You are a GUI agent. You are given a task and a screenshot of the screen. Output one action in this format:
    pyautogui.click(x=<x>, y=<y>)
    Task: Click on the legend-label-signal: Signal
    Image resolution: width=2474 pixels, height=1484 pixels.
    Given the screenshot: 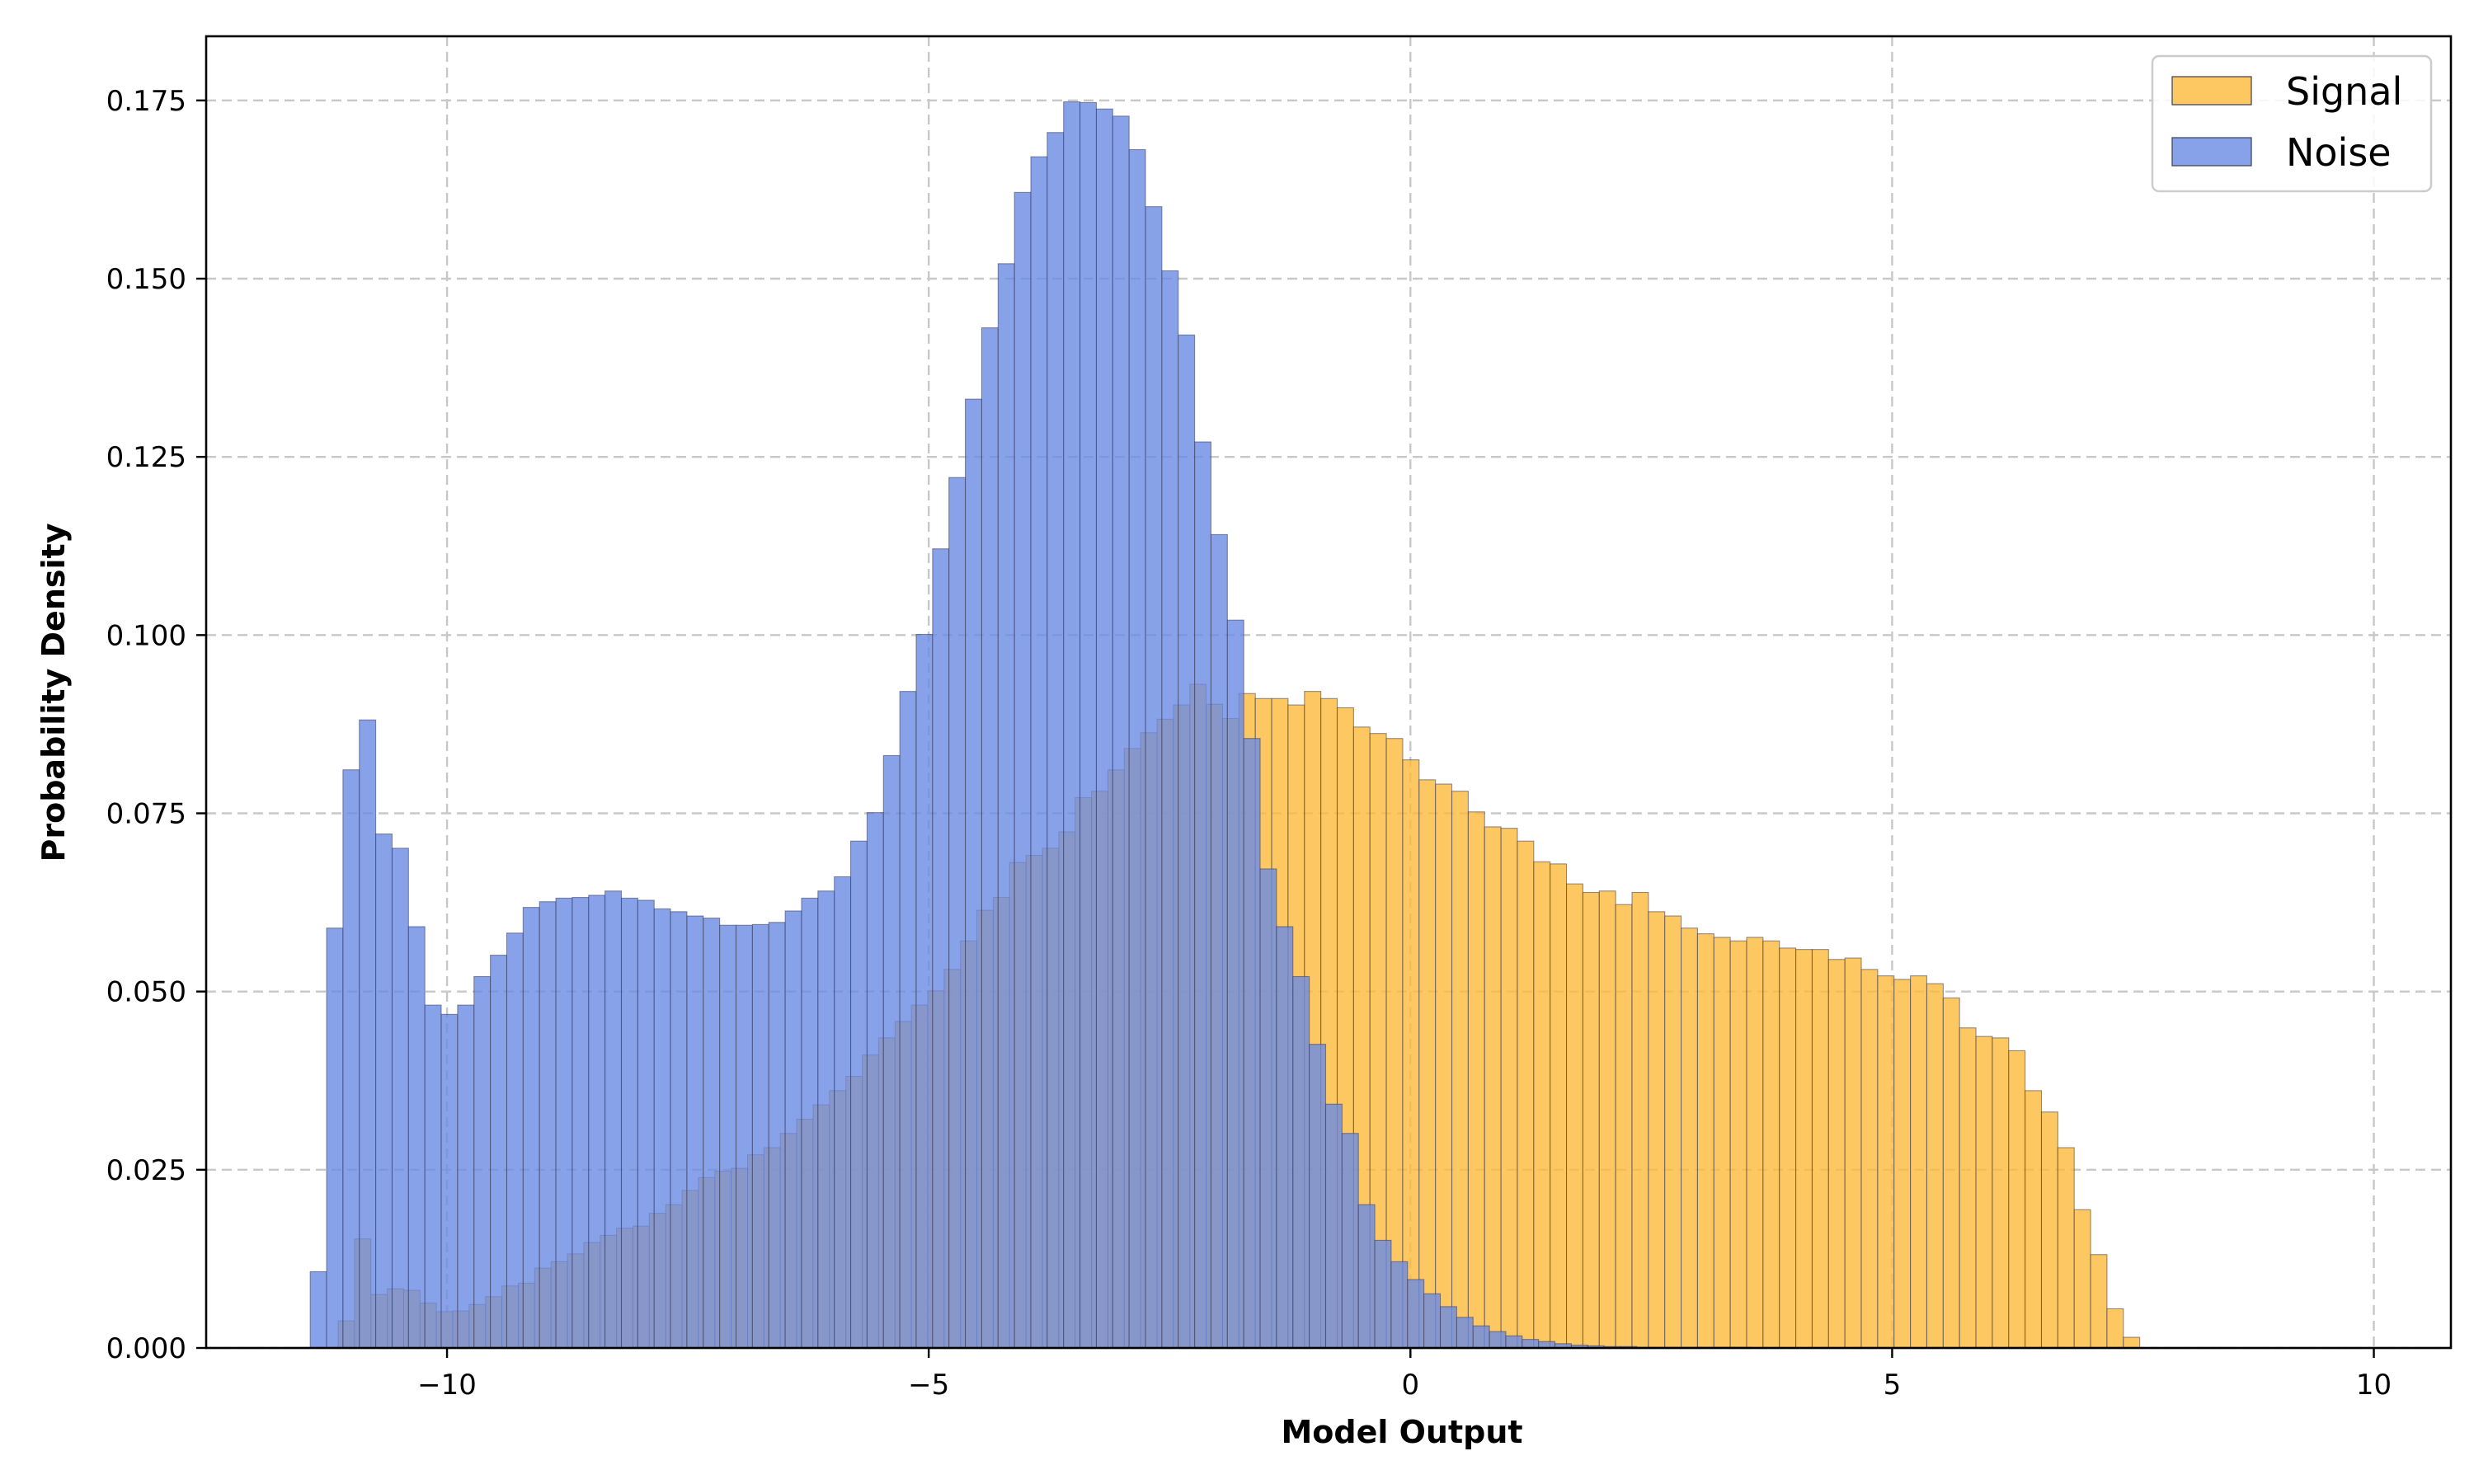 What is the action you would take?
    pyautogui.click(x=2344, y=91)
    